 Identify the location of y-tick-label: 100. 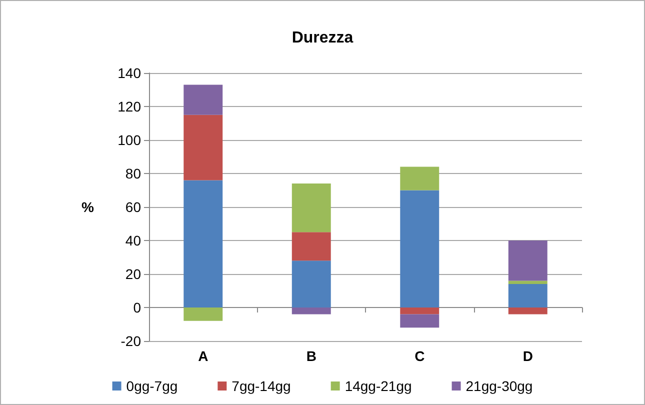
(130, 140).